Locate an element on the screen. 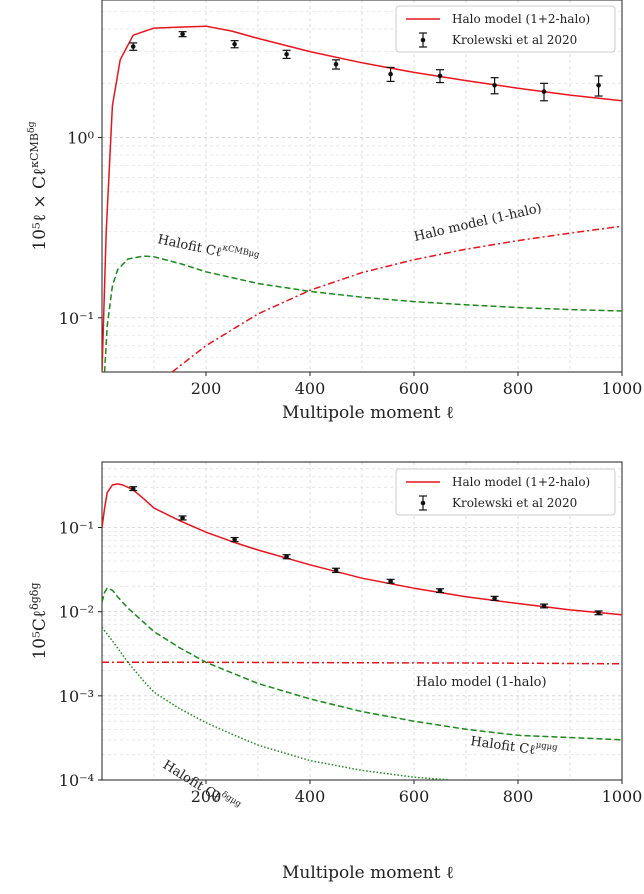  annotation-label: Halofit Cℓμgμg is located at coordinates (513, 745).